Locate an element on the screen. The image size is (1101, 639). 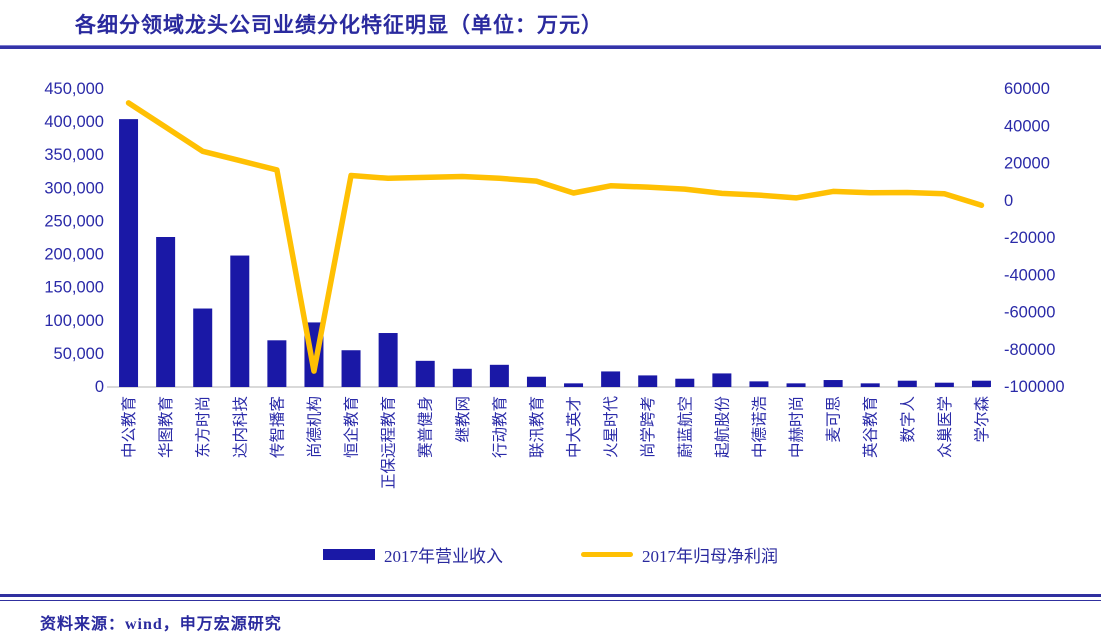
title-underline is located at coordinates (550, 47).